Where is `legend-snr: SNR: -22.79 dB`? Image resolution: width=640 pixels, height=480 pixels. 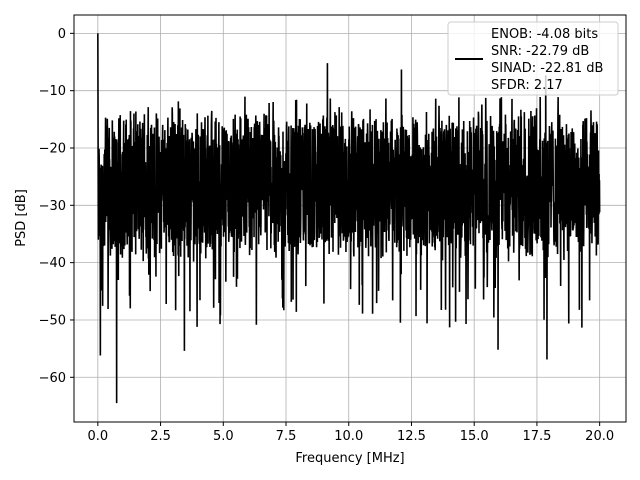 legend-snr: SNR: -22.79 dB is located at coordinates (540, 51).